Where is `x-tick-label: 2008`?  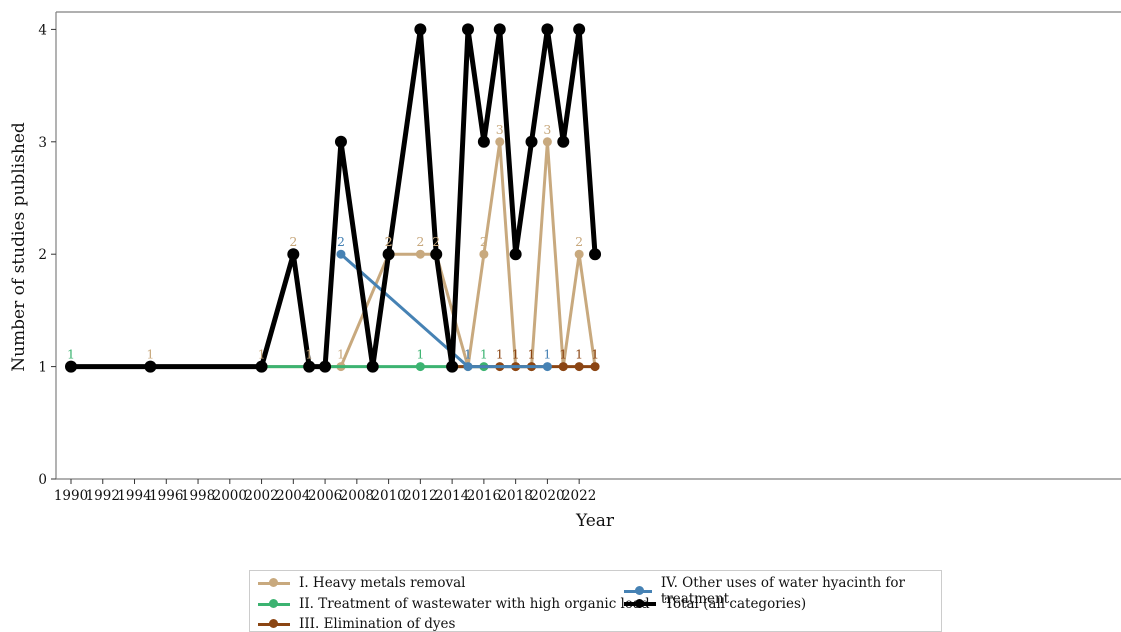
x-tick-label: 2008 is located at coordinates (357, 496).